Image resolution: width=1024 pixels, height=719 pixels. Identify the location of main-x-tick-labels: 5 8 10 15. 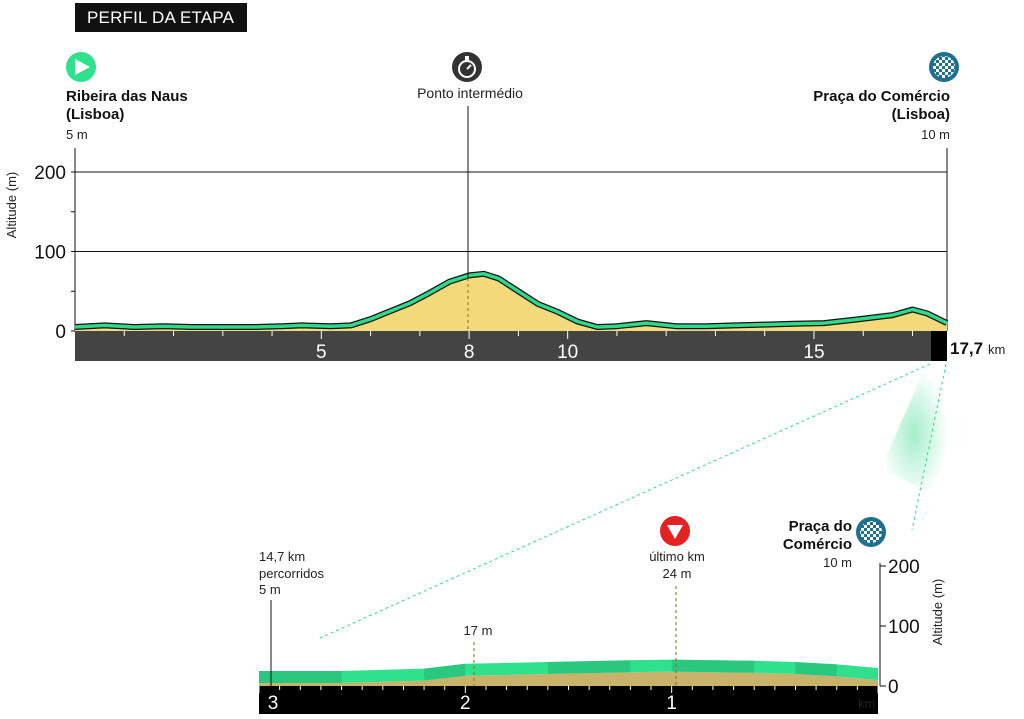
(570, 352).